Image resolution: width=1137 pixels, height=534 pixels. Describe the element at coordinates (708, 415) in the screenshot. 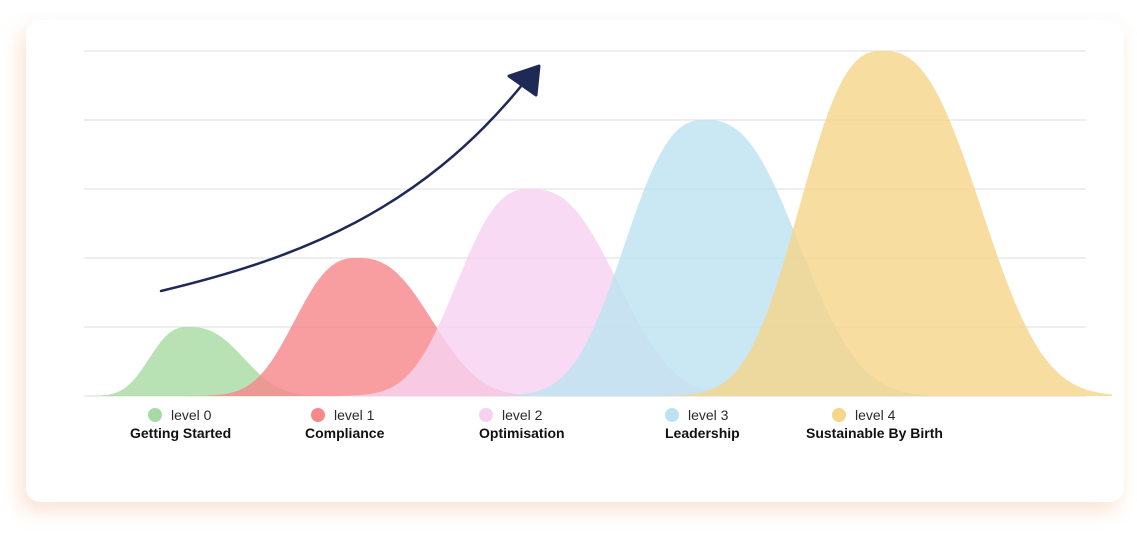

I see `legend-level-label: level 3` at that location.